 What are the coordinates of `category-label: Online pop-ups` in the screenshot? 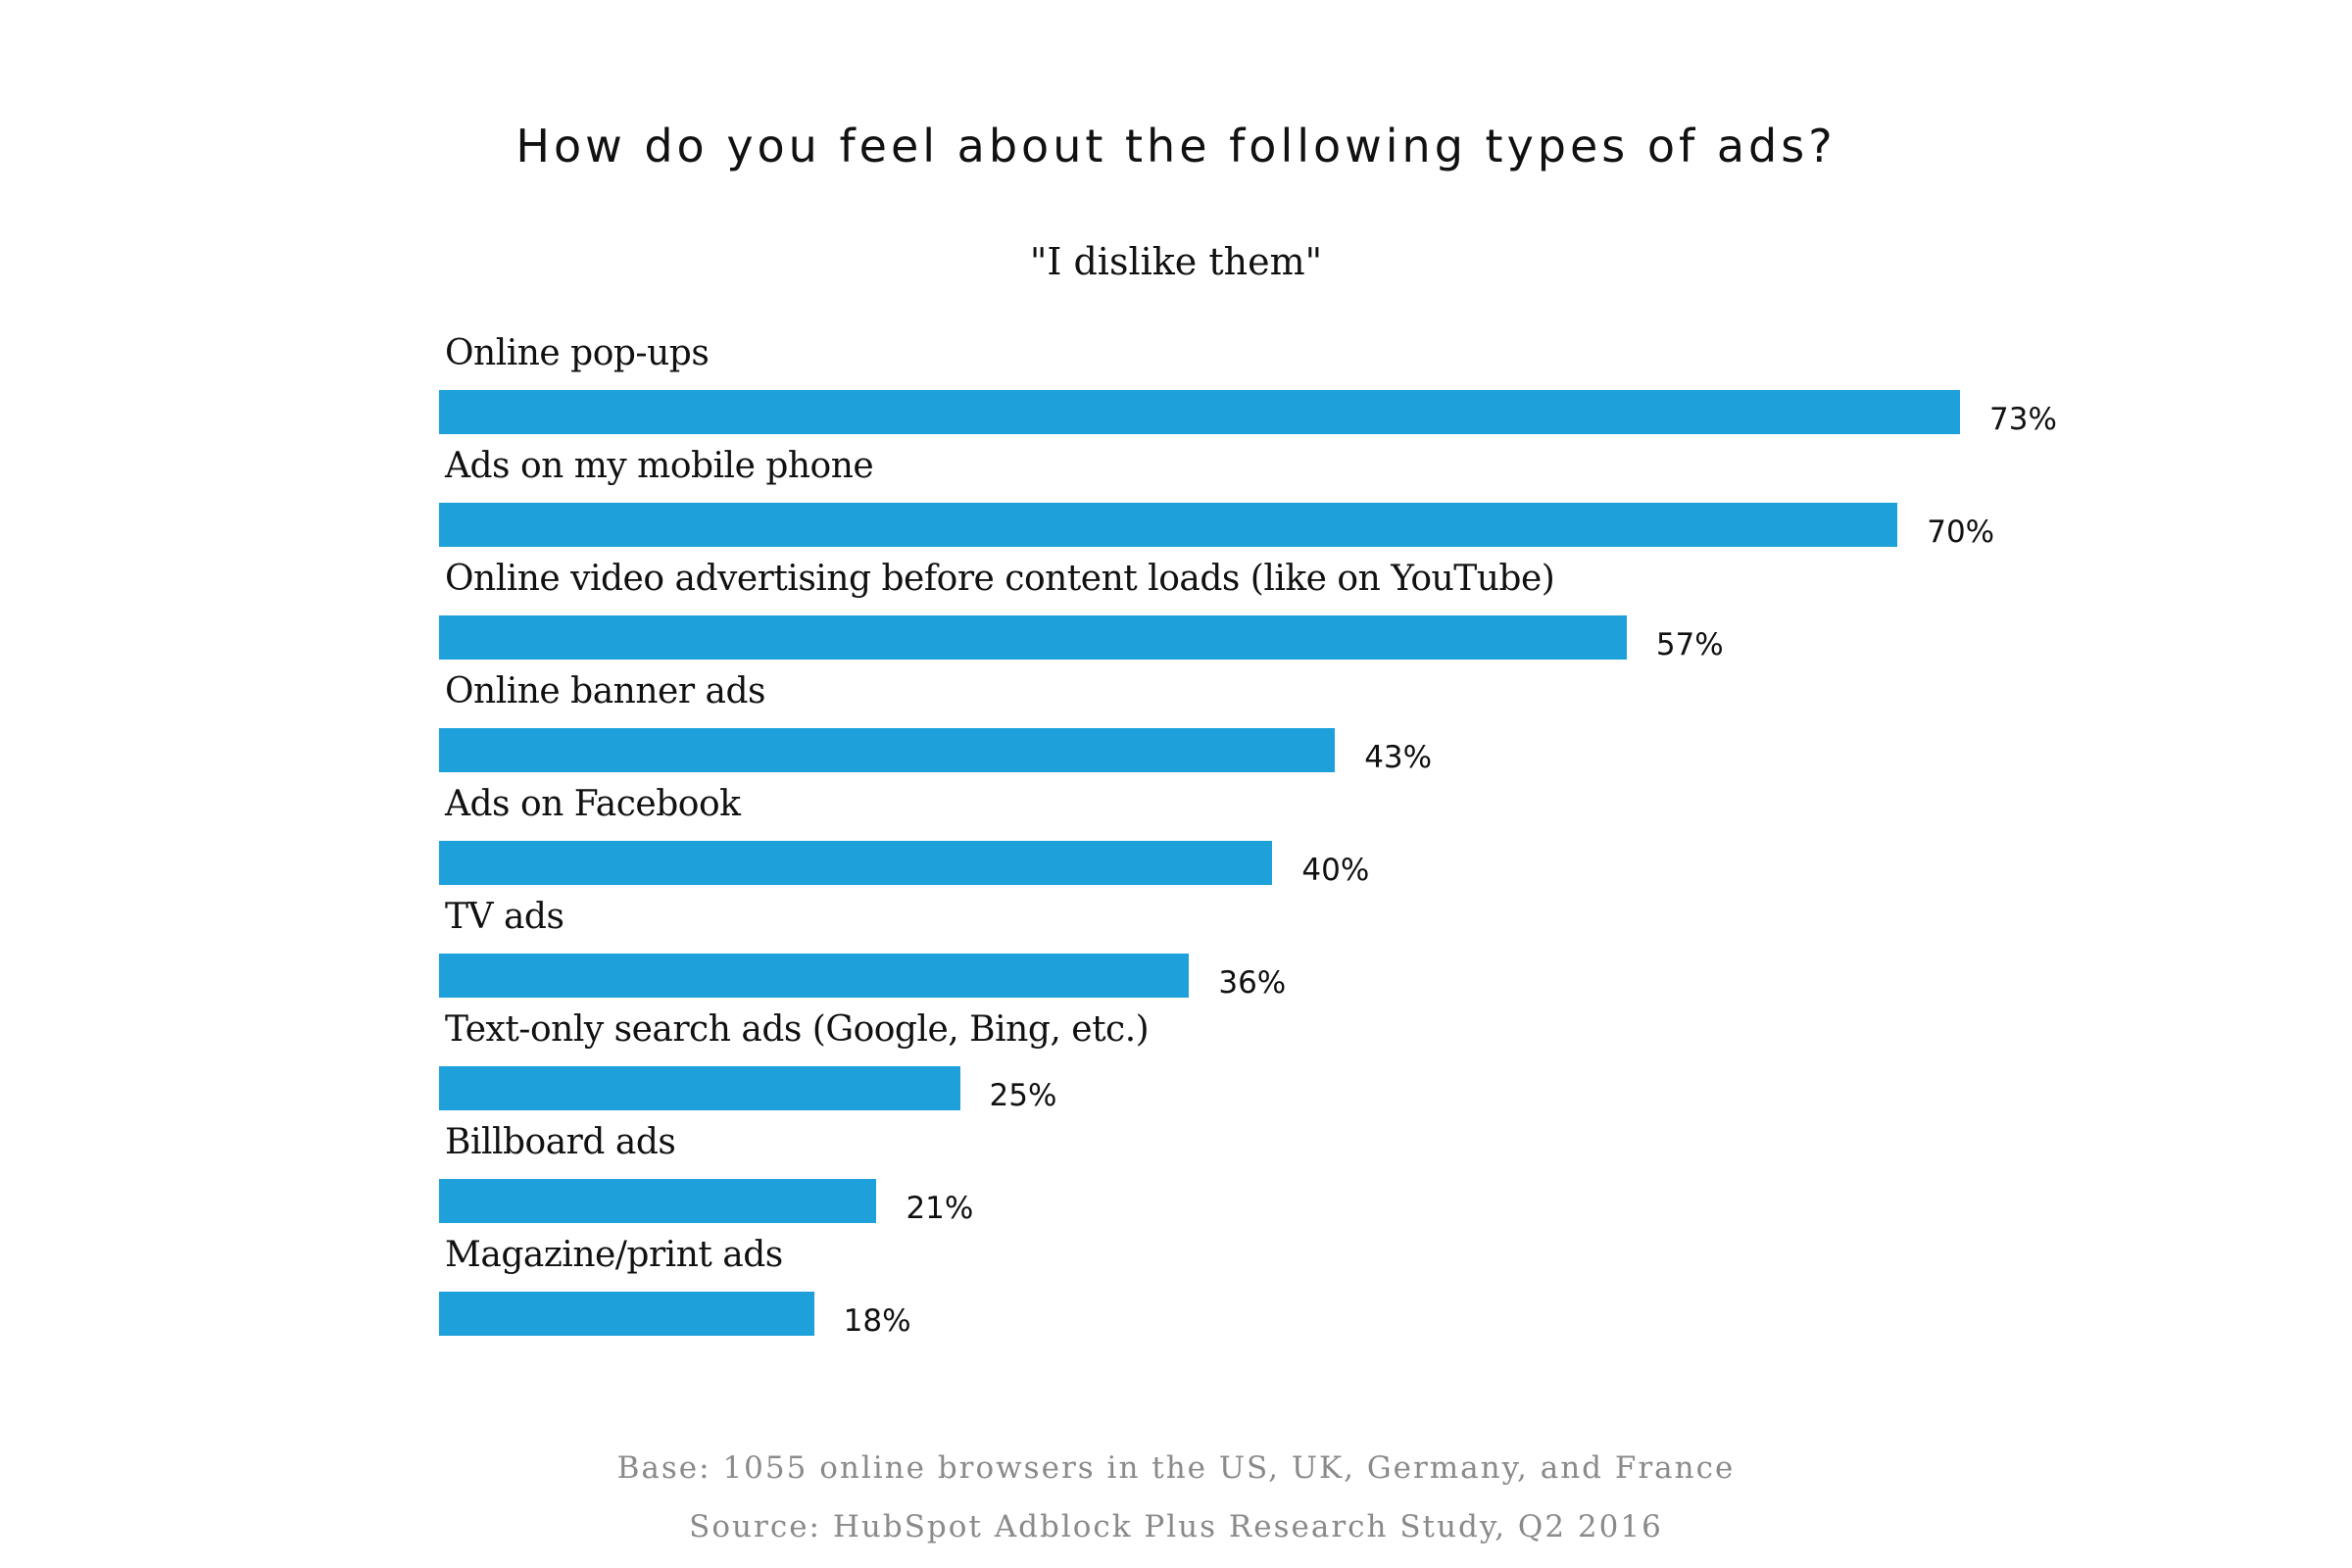 It's located at (577, 353).